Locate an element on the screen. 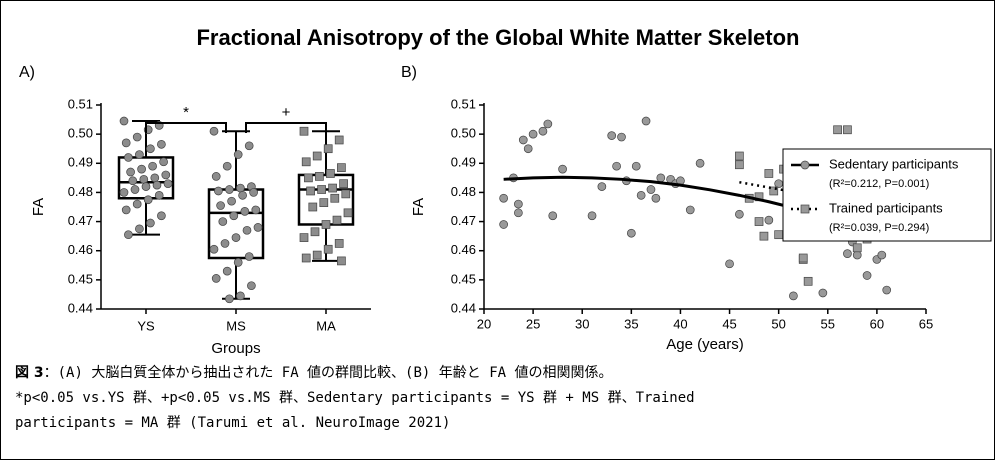  y-axis-label: FA is located at coordinates (418, 207).